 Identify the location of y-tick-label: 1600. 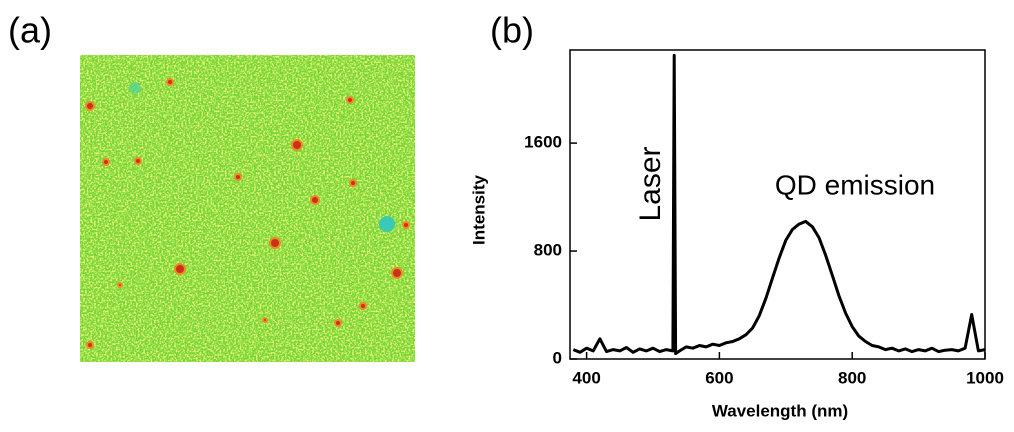
(543, 142).